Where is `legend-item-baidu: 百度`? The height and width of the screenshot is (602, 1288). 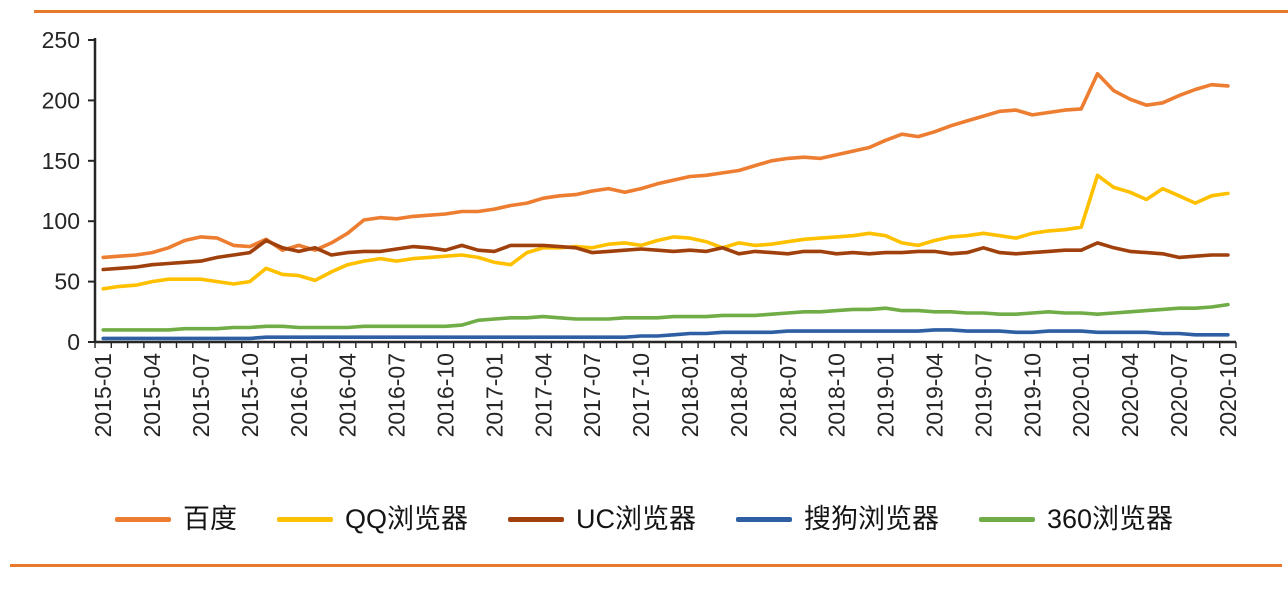
legend-item-baidu: 百度 is located at coordinates (175, 519).